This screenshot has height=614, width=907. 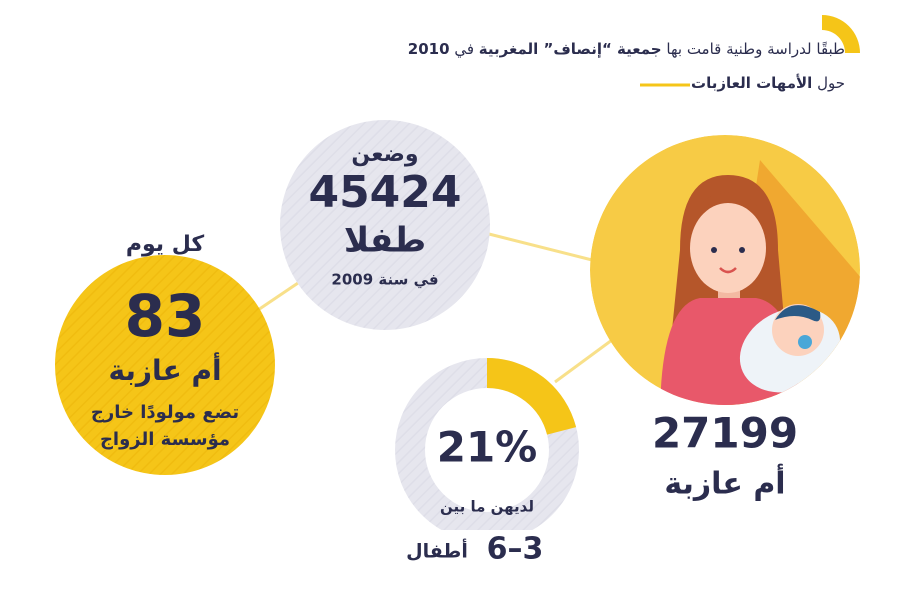 I want to click on header-text: طبقًا لدراسة وطنية قامت بها, so click(x=755, y=49).